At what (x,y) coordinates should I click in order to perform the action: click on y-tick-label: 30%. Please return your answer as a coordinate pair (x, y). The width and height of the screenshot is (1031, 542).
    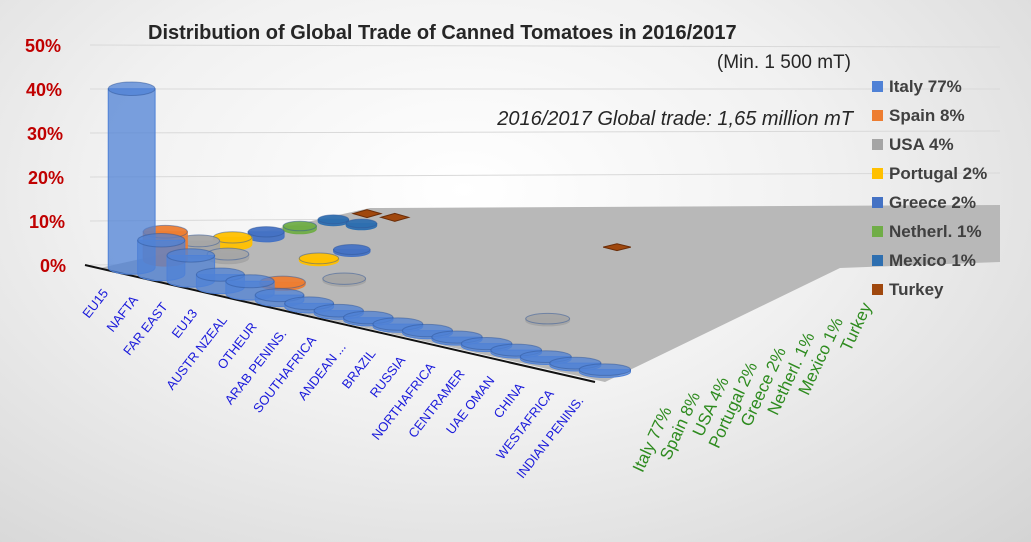
    Looking at the image, I should click on (45, 134).